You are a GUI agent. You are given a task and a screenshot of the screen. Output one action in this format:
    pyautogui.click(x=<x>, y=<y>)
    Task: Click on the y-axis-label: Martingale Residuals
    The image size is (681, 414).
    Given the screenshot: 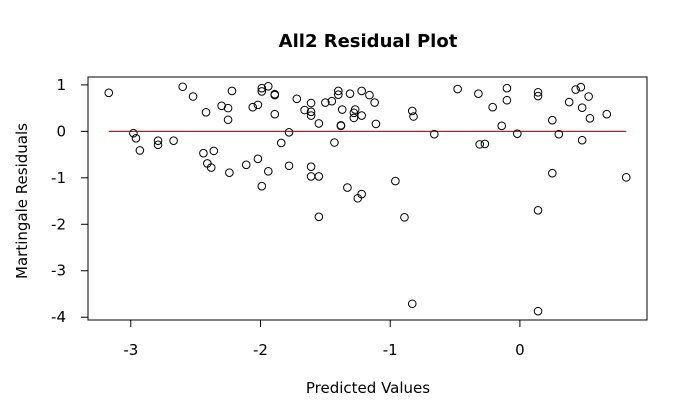 What is the action you would take?
    pyautogui.click(x=22, y=201)
    